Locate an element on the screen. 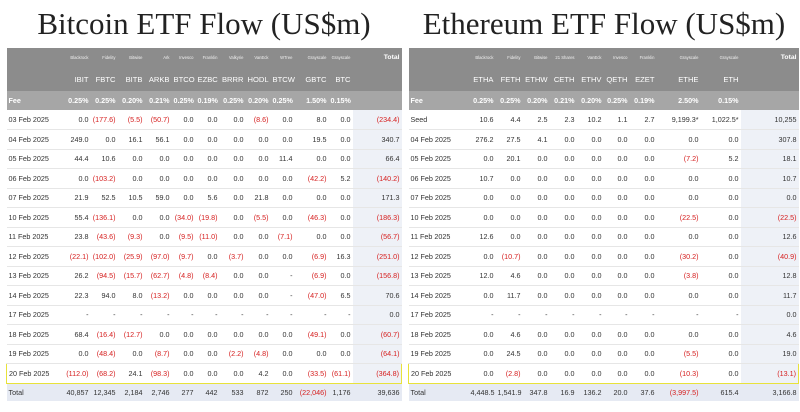 This screenshot has height=412, width=800. flow-cell: 26.2 is located at coordinates (77, 276).